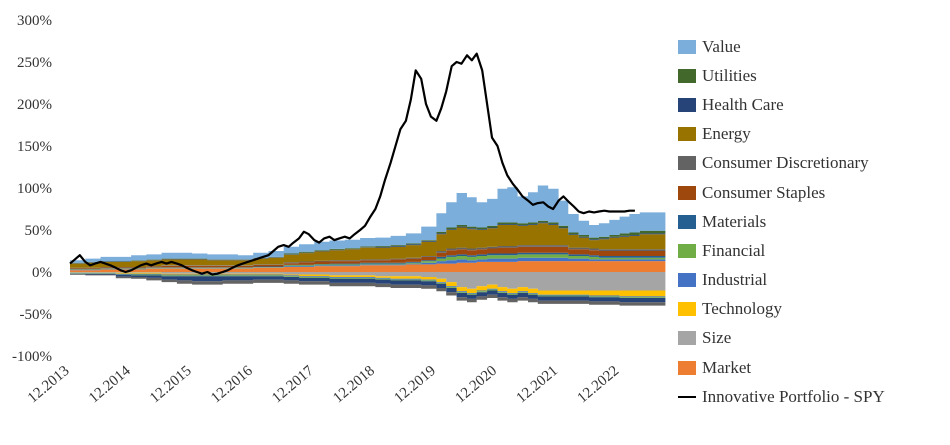 The image size is (950, 445). Describe the element at coordinates (599, 385) in the screenshot. I see `x-tick-label: 12.2022` at that location.